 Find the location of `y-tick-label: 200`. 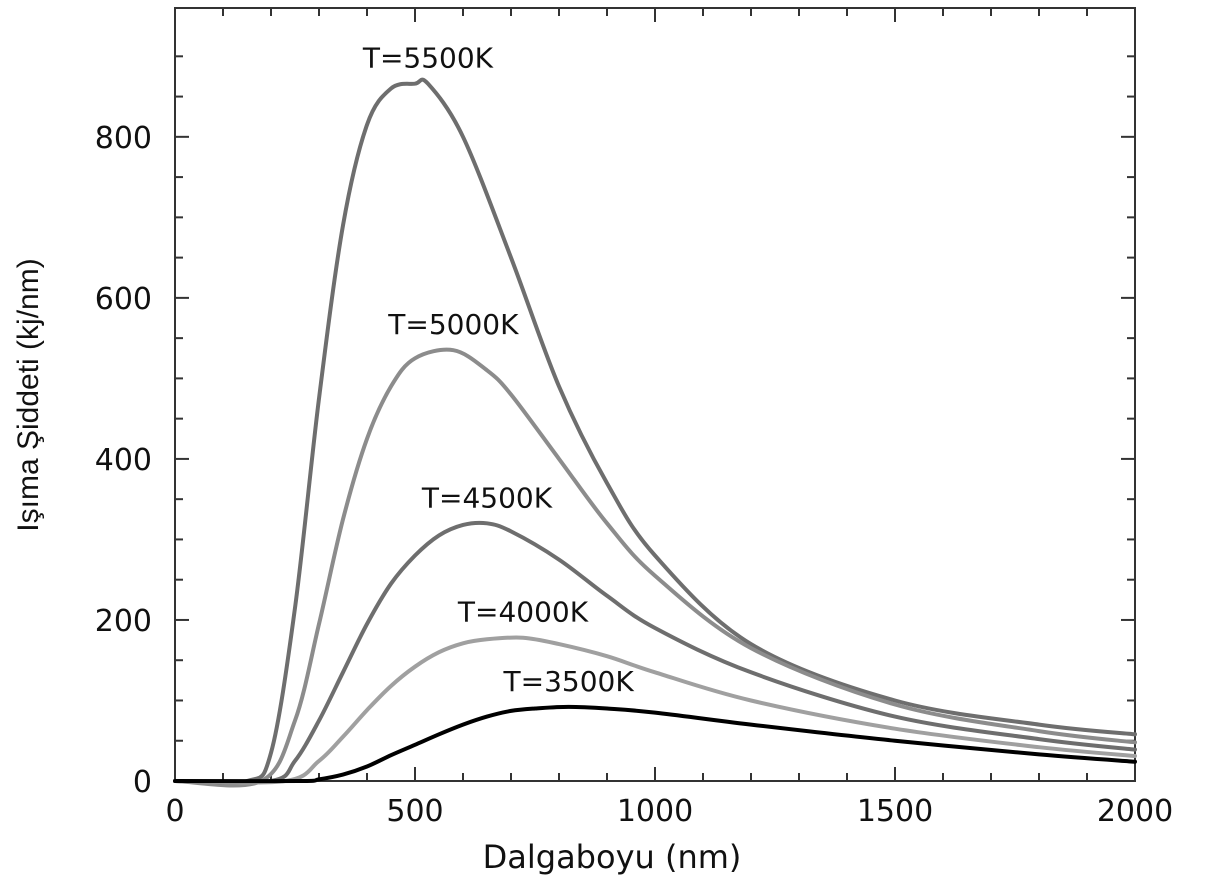

y-tick-label: 200 is located at coordinates (123, 621).